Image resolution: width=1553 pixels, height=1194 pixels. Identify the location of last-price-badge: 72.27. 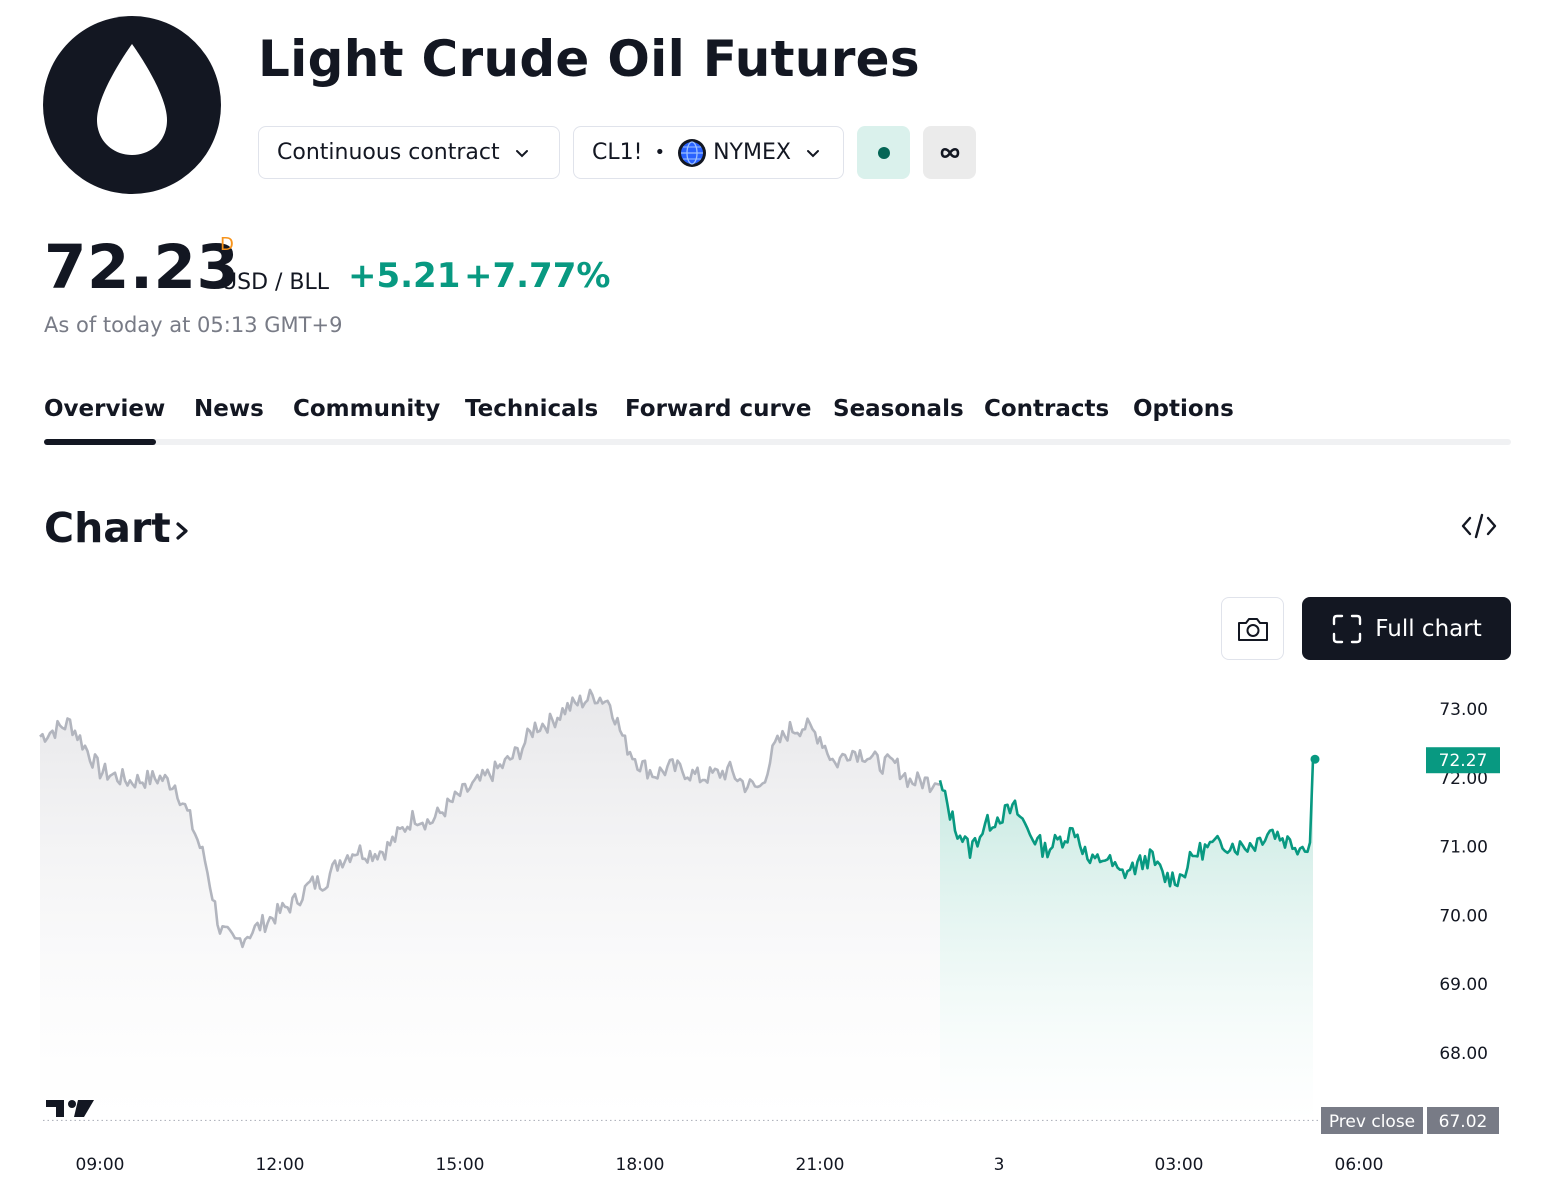
(1463, 760).